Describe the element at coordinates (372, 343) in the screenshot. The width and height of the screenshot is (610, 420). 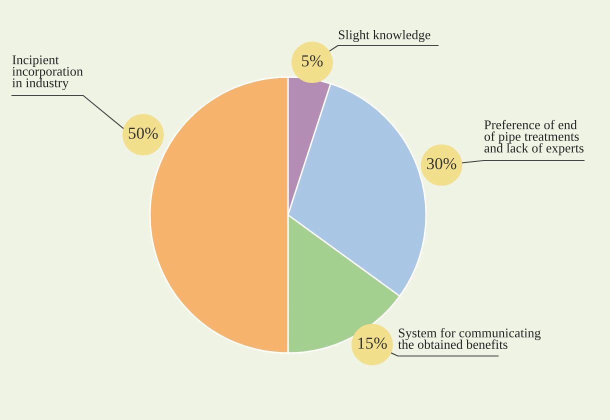
I see `data-label: 15%` at that location.